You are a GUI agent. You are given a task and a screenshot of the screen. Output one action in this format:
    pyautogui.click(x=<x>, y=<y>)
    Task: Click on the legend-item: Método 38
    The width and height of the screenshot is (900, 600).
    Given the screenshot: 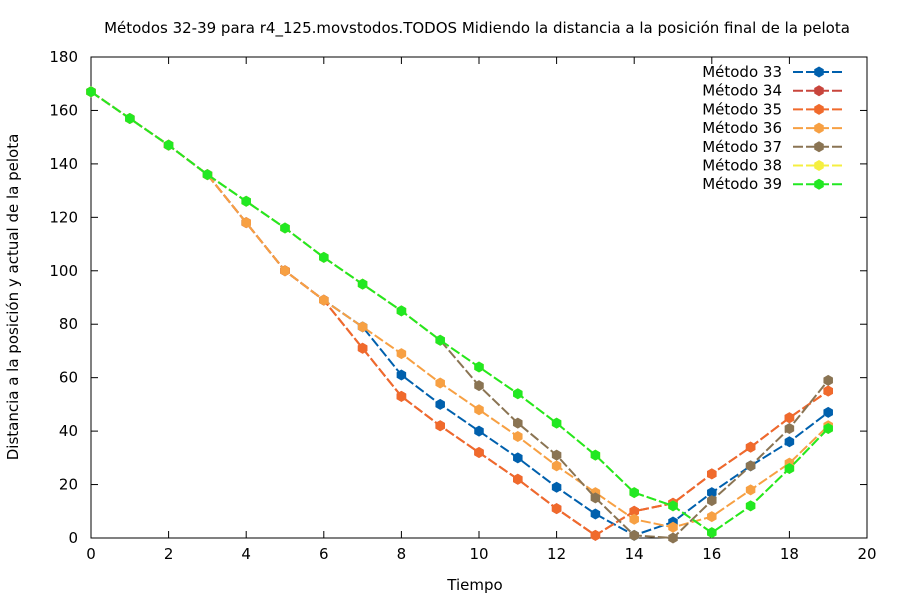 What is the action you would take?
    pyautogui.click(x=773, y=166)
    